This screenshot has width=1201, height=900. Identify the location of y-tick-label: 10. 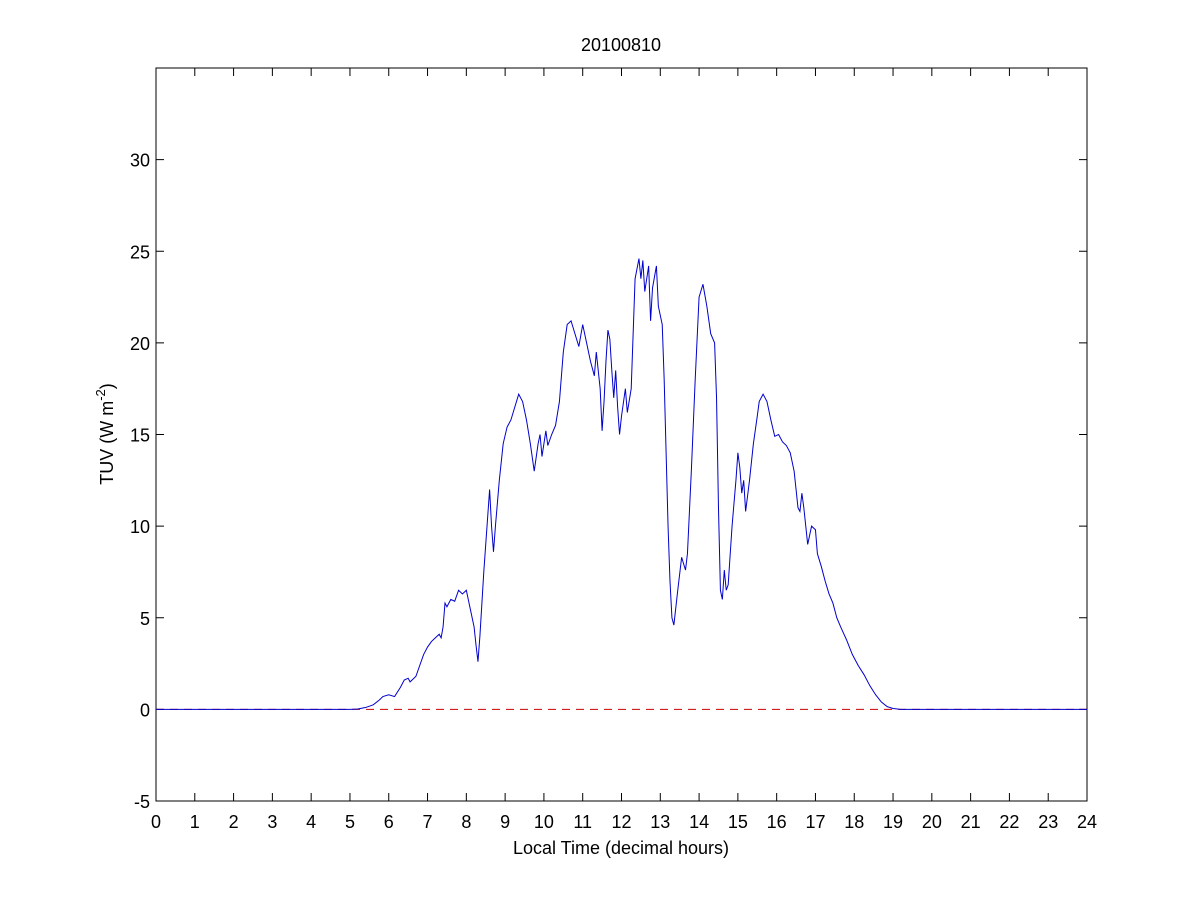
(140, 527).